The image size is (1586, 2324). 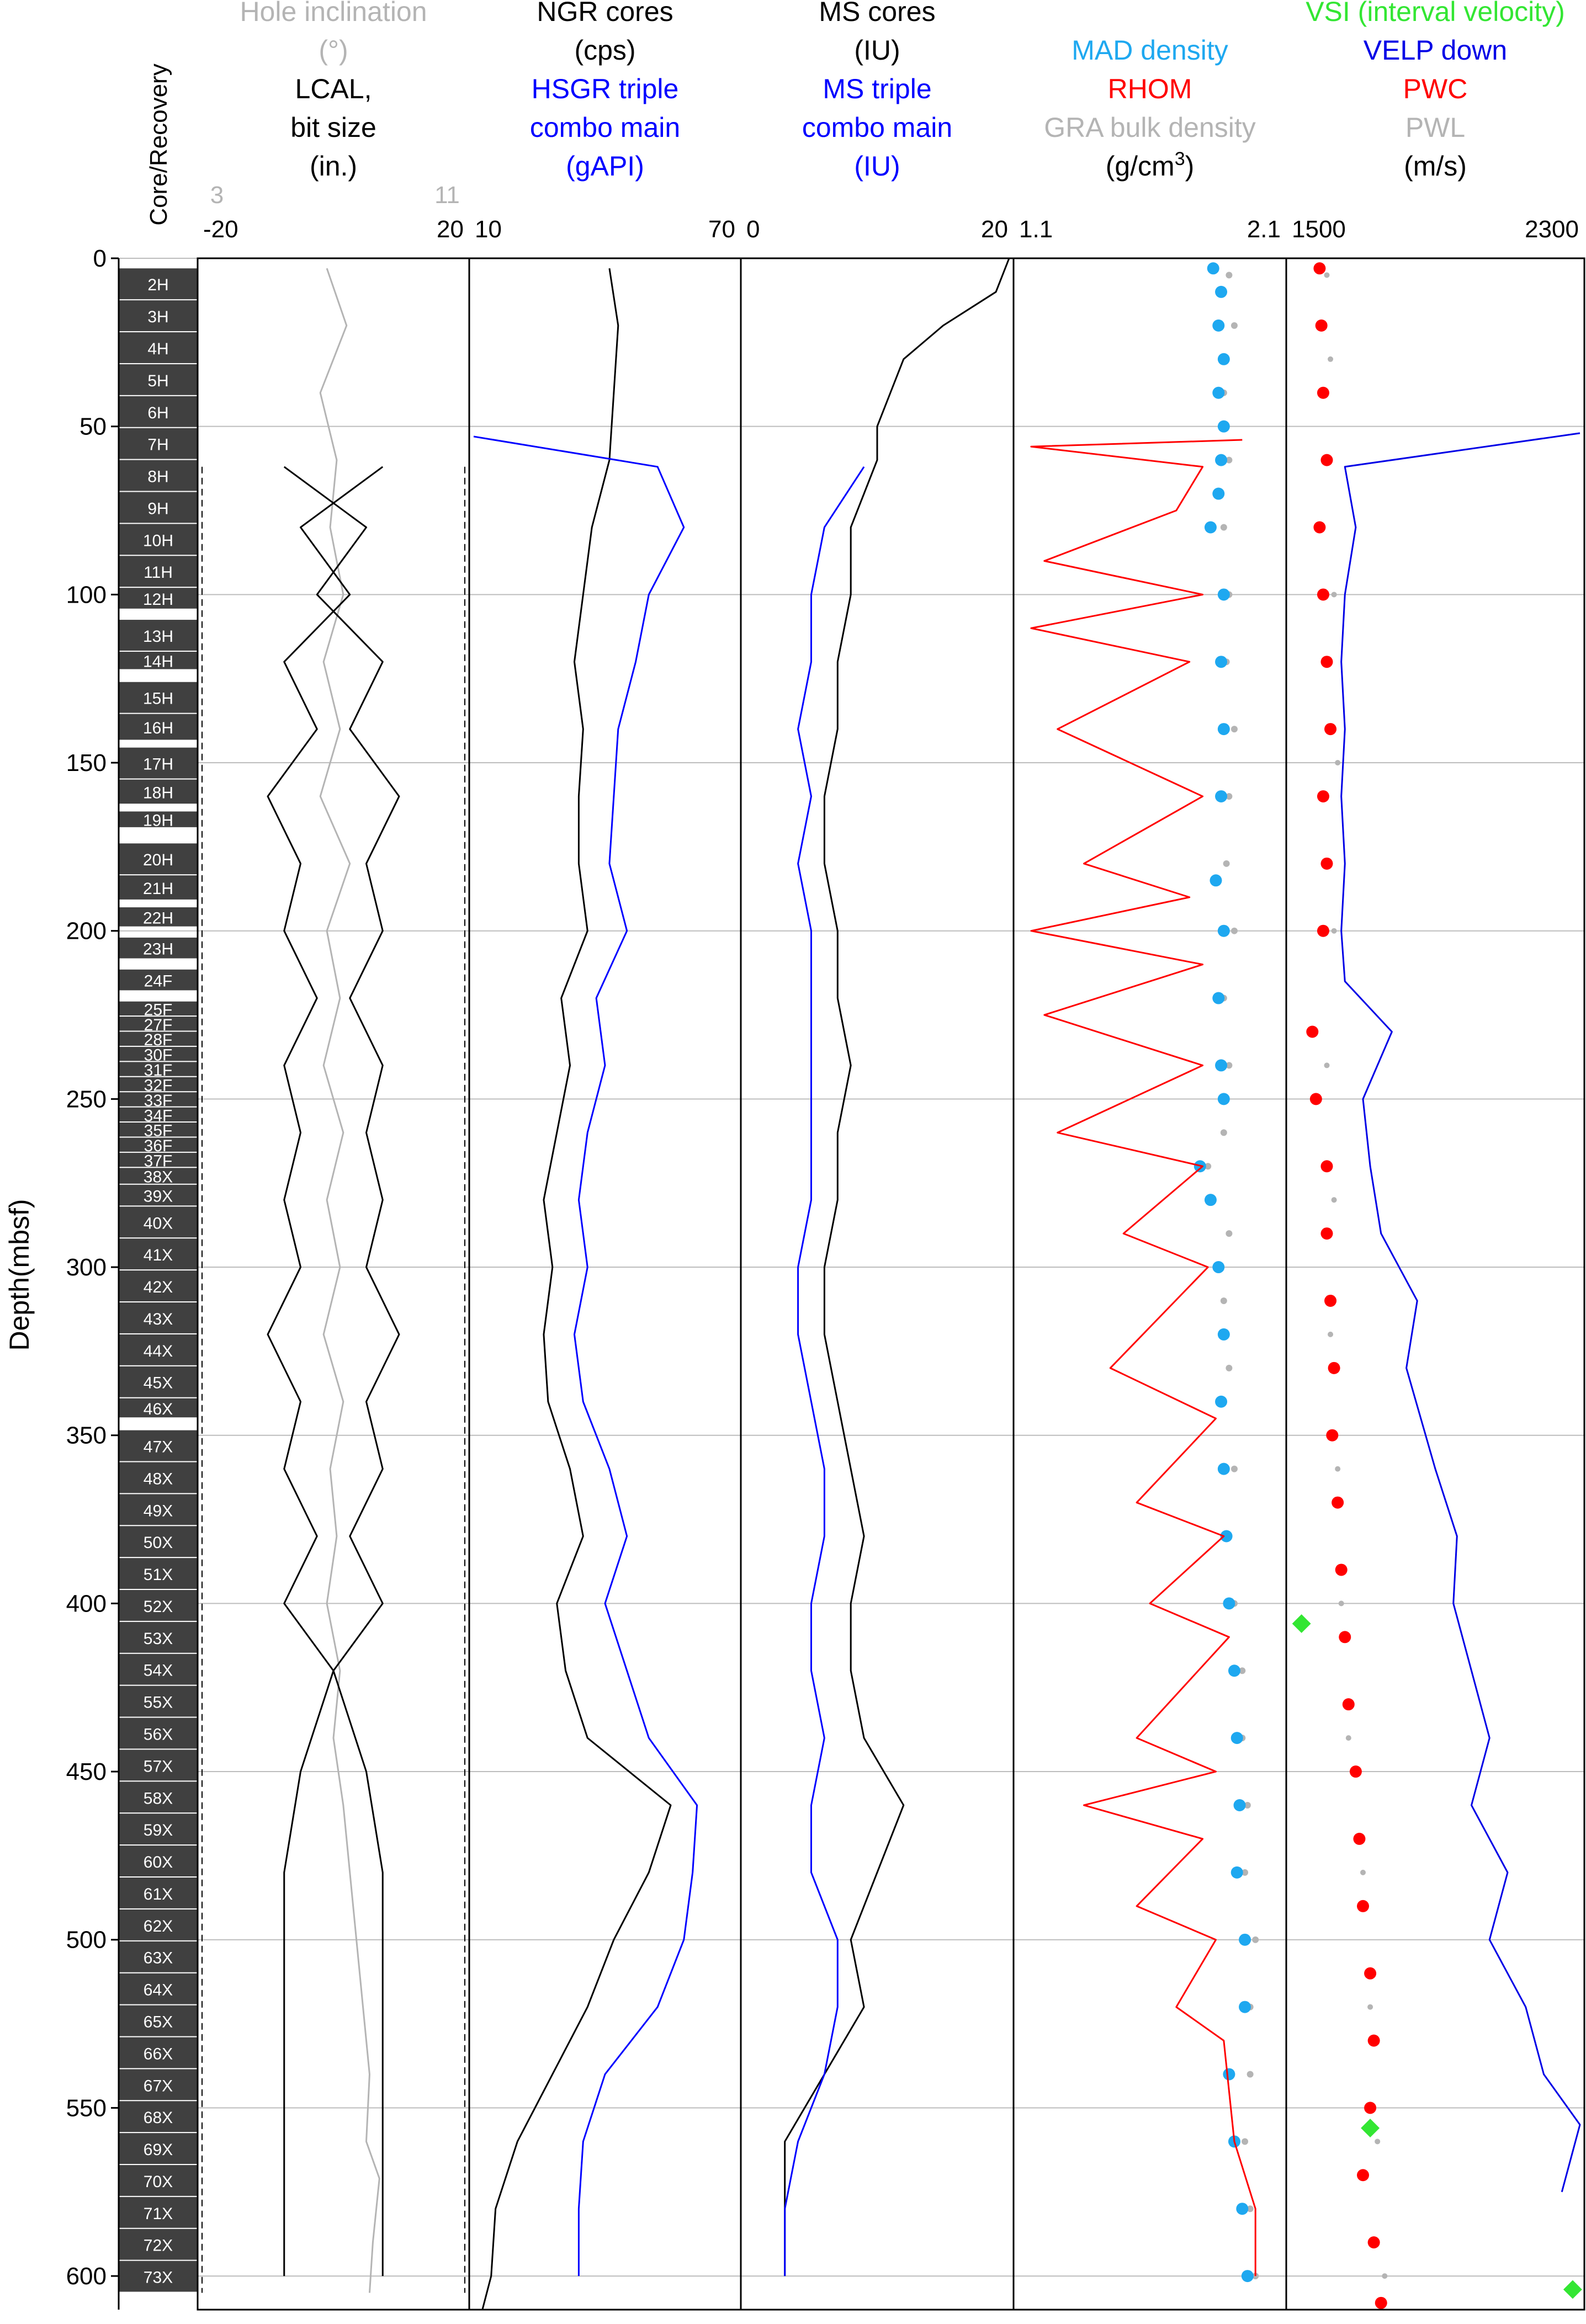 What do you see at coordinates (721, 229) in the screenshot?
I see `scale-max-label: 70` at bounding box center [721, 229].